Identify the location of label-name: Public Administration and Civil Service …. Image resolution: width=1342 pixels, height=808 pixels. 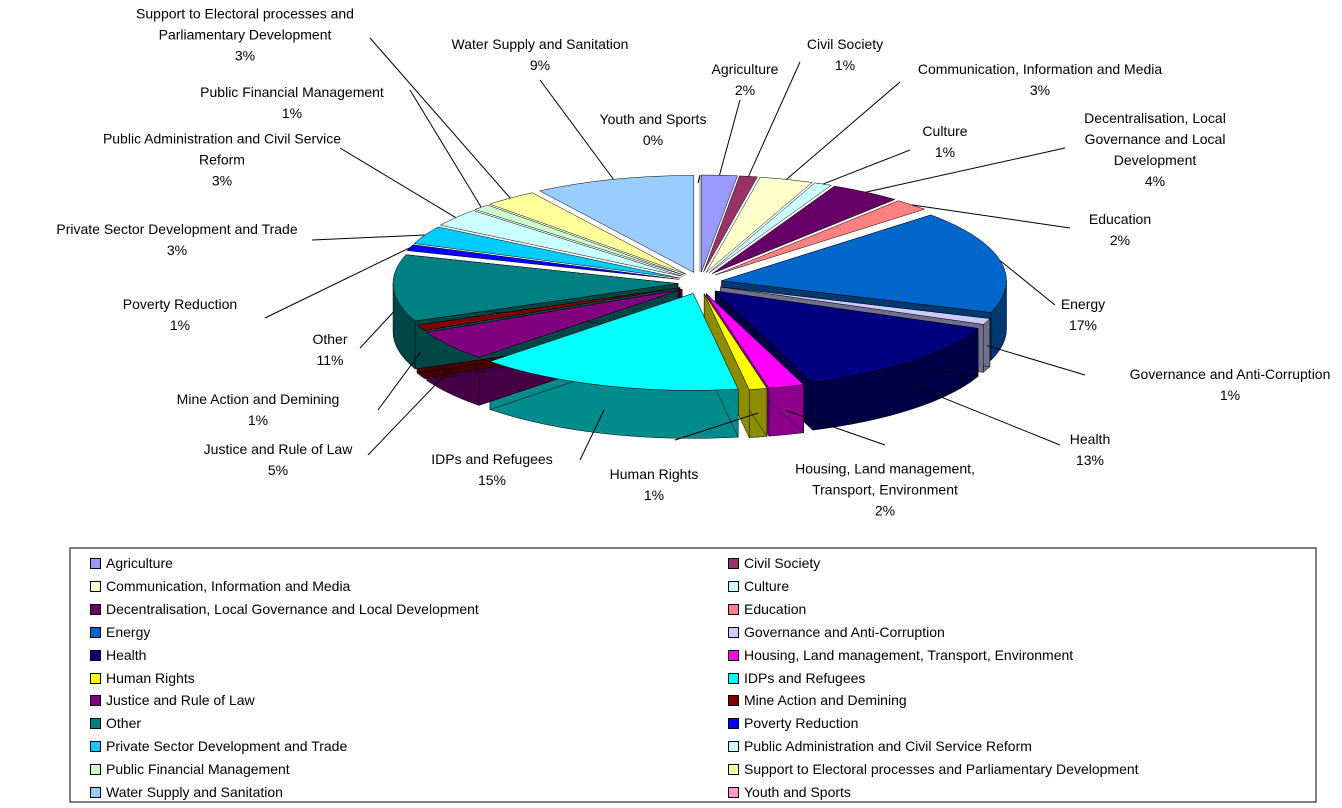
(222, 149).